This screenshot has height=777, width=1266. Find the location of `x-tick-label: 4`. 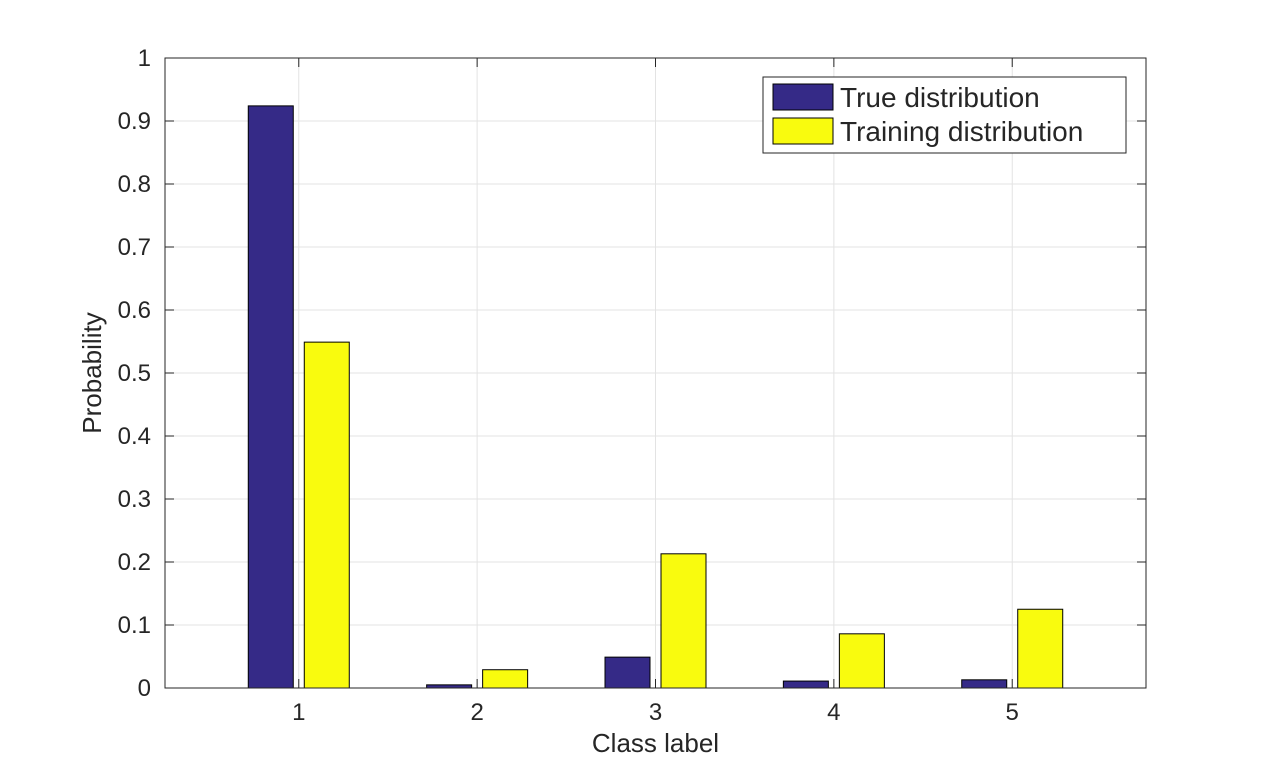

x-tick-label: 4 is located at coordinates (833, 712).